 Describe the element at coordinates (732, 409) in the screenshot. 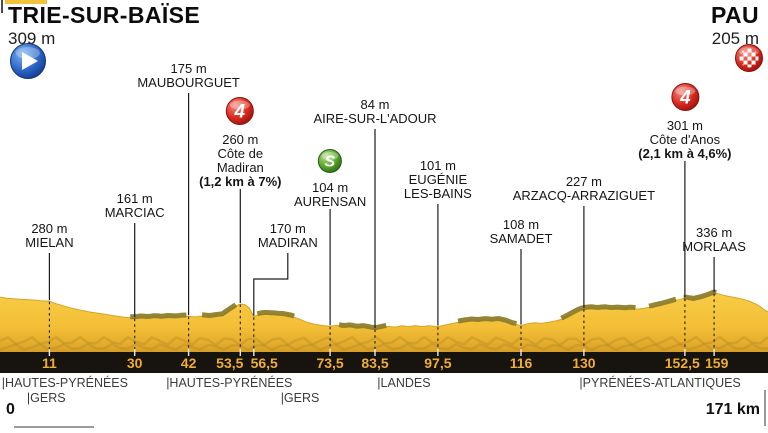

I see `total-distance-label: 171 km` at that location.